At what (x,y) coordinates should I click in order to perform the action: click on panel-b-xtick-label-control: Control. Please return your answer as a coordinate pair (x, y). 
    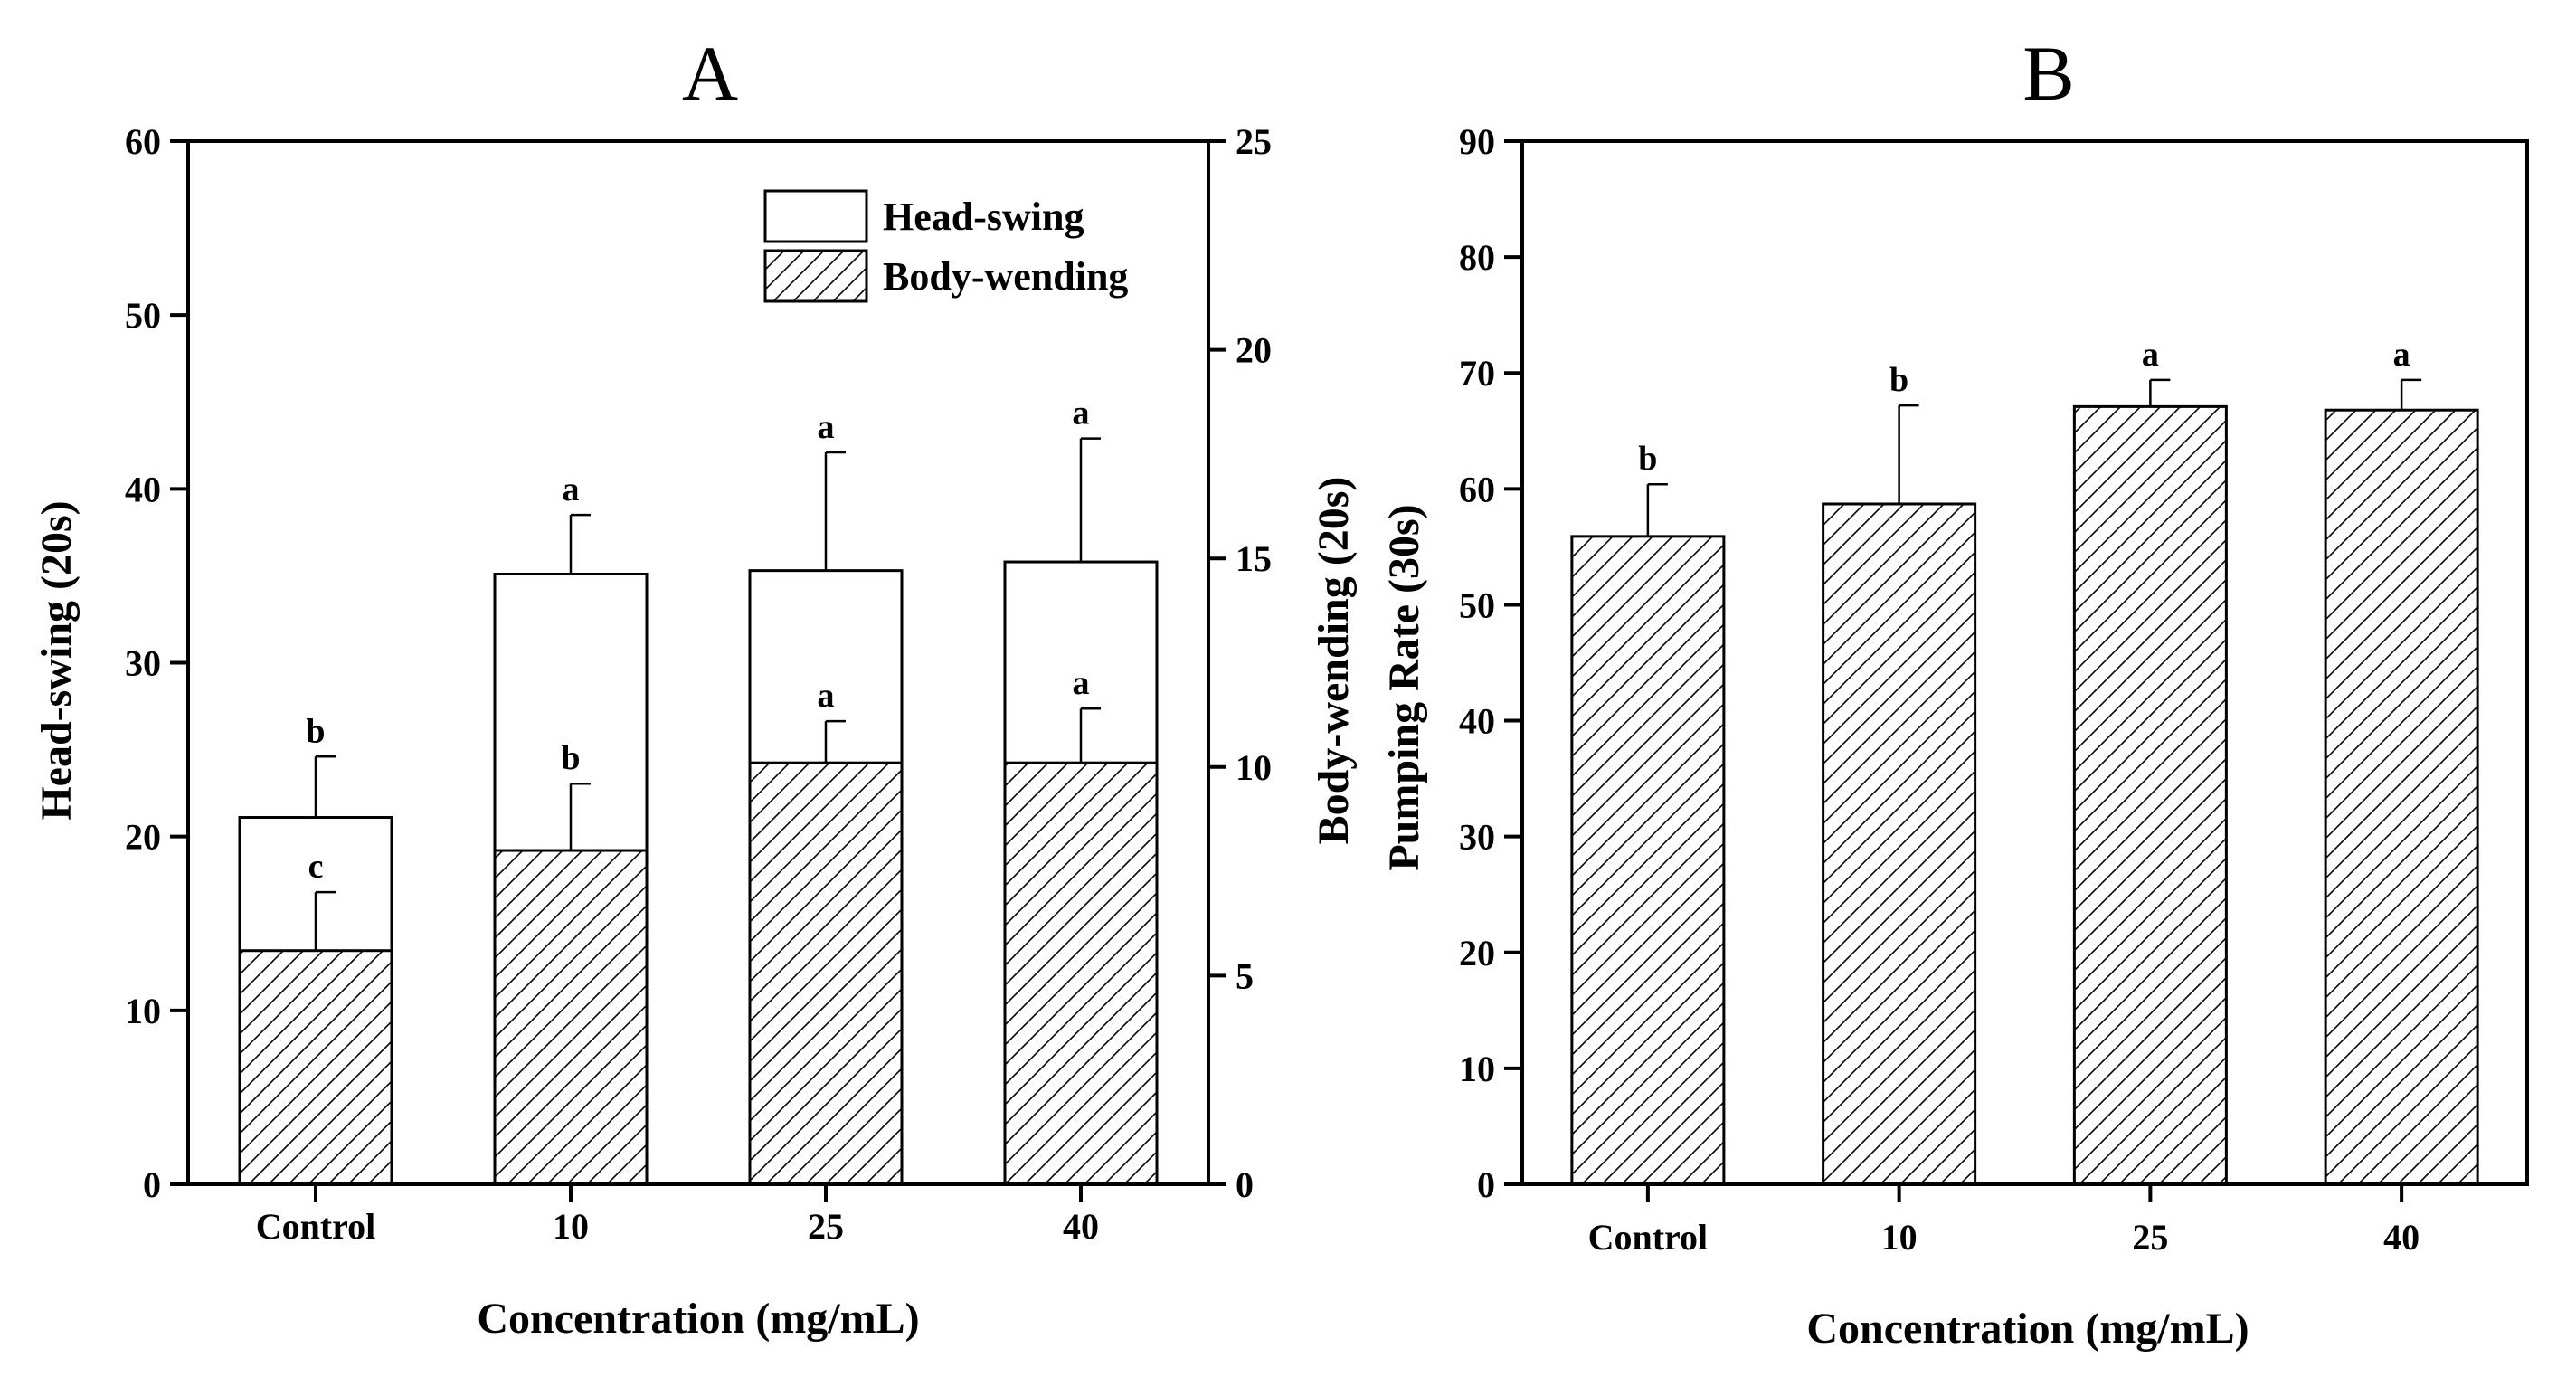
    Looking at the image, I should click on (1648, 1237).